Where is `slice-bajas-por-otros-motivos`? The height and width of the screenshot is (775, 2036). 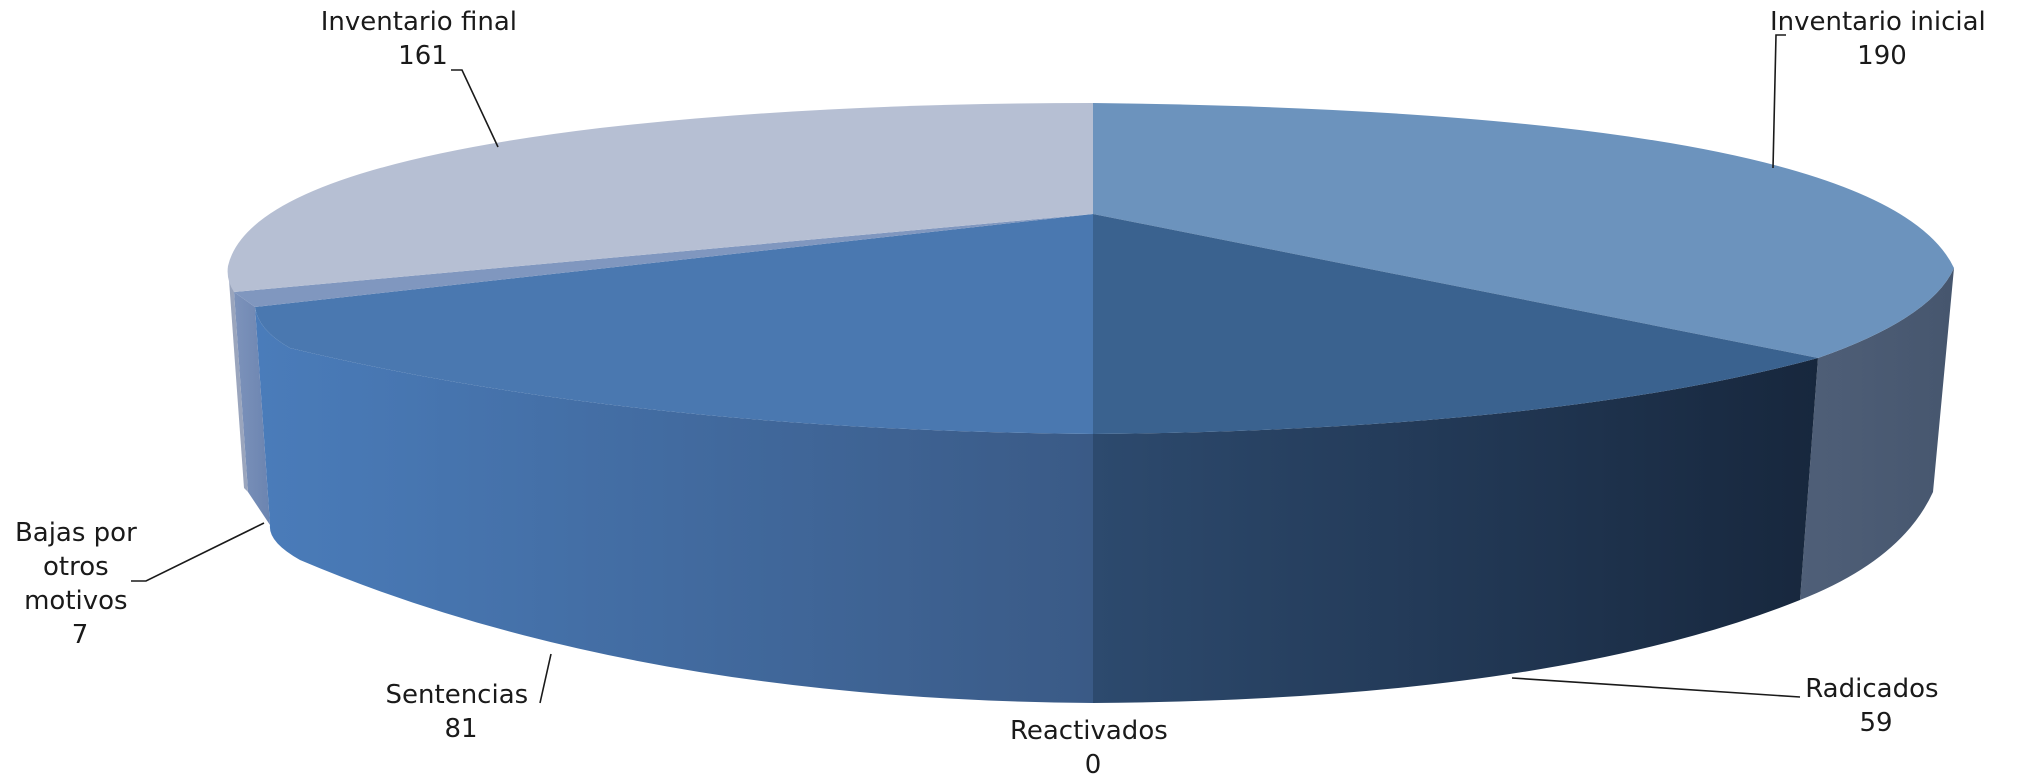
slice-bajas-por-otros-motivos is located at coordinates (663, 260).